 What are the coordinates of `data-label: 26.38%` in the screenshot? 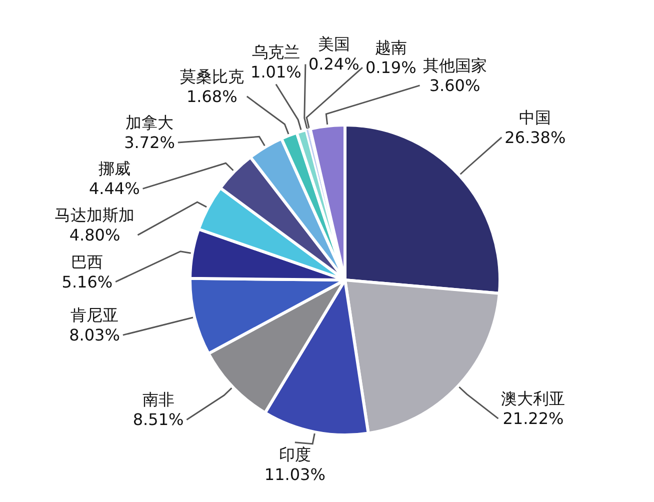 It's located at (535, 137).